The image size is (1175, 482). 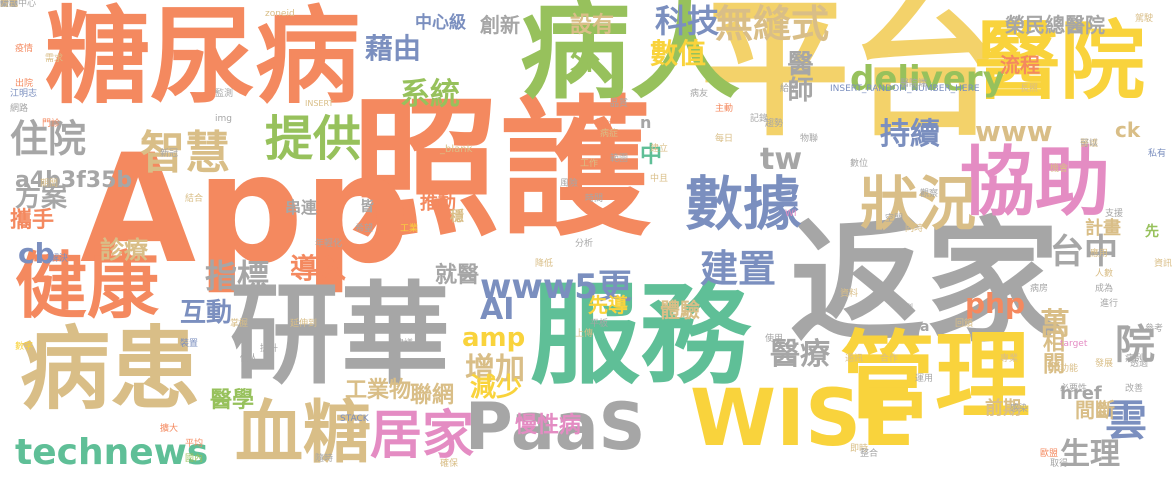 I want to click on cloud-word: 解決, so click(x=59, y=259).